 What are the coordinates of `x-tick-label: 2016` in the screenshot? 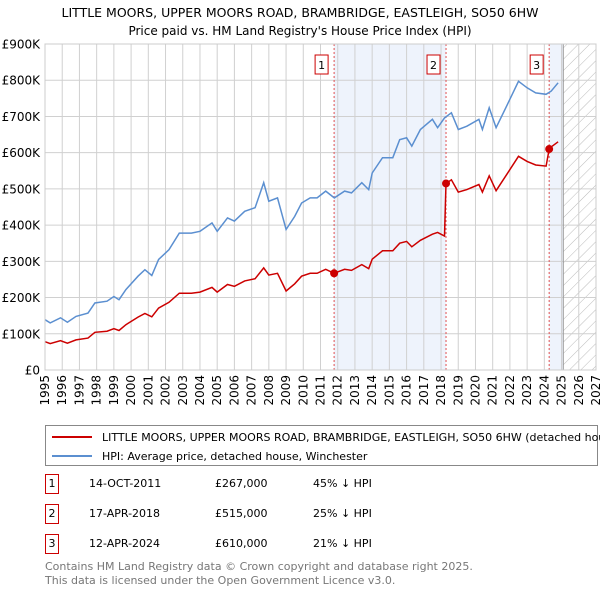 It's located at (407, 390).